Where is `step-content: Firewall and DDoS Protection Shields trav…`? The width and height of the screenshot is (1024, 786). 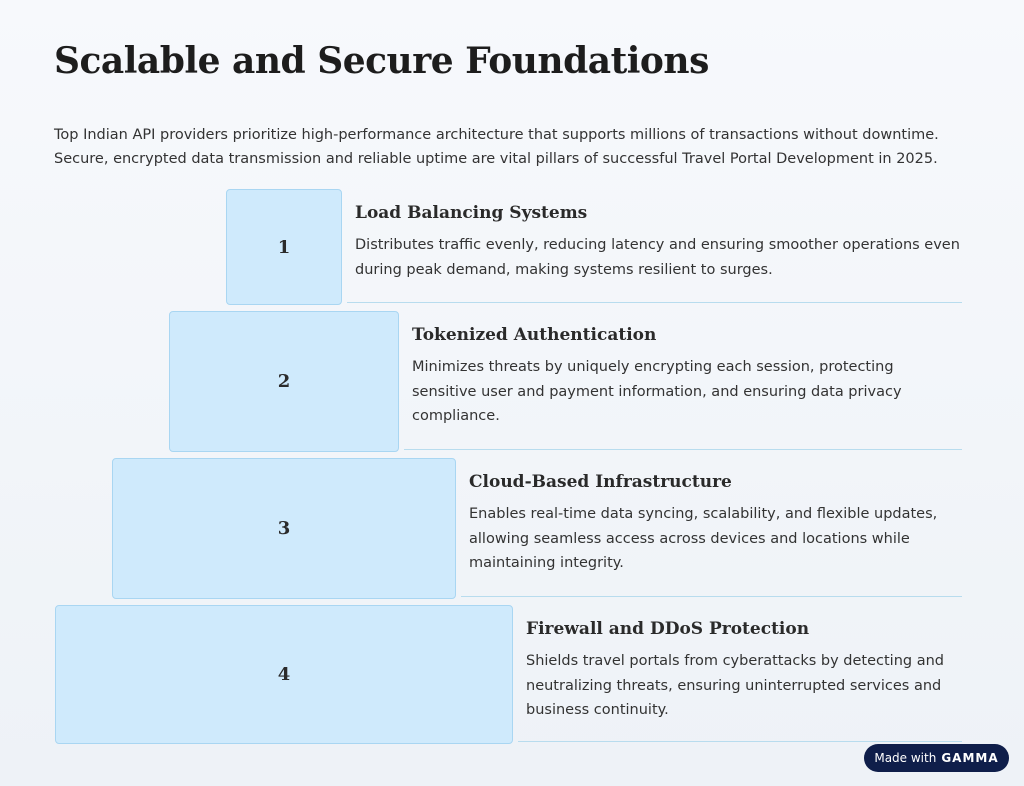 step-content: Firewall and DDoS Protection Shields trav… is located at coordinates (740, 680).